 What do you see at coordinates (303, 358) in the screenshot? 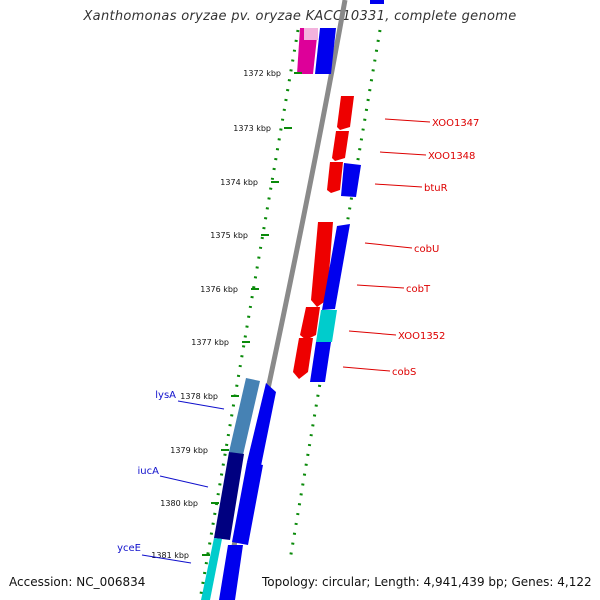
I see `gene-cobs-red` at bounding box center [303, 358].